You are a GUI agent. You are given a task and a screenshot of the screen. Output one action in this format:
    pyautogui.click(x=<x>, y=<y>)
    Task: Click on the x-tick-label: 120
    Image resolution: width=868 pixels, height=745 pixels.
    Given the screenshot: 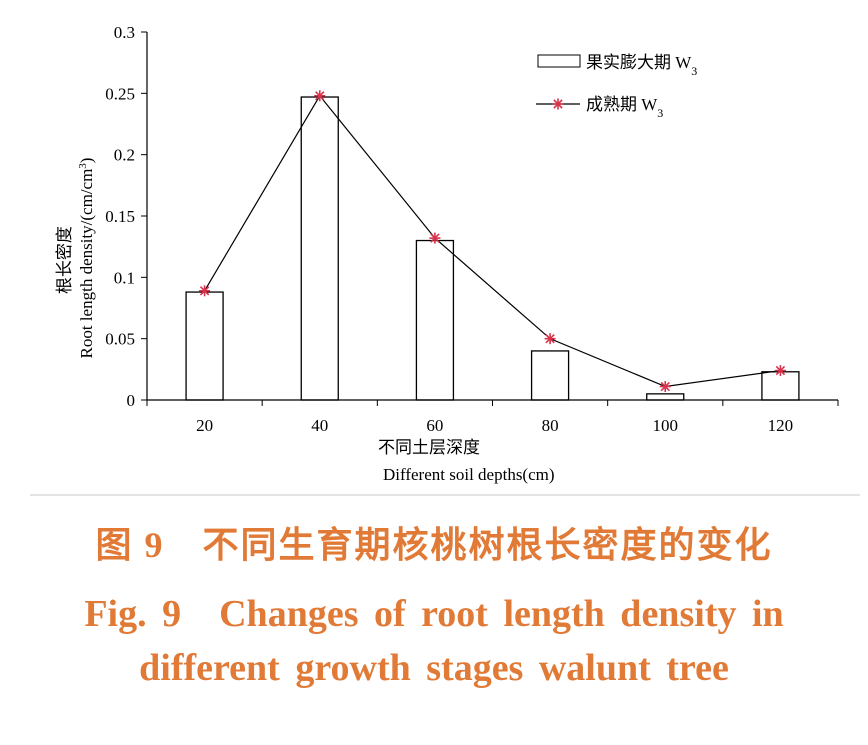 What is the action you would take?
    pyautogui.click(x=781, y=425)
    